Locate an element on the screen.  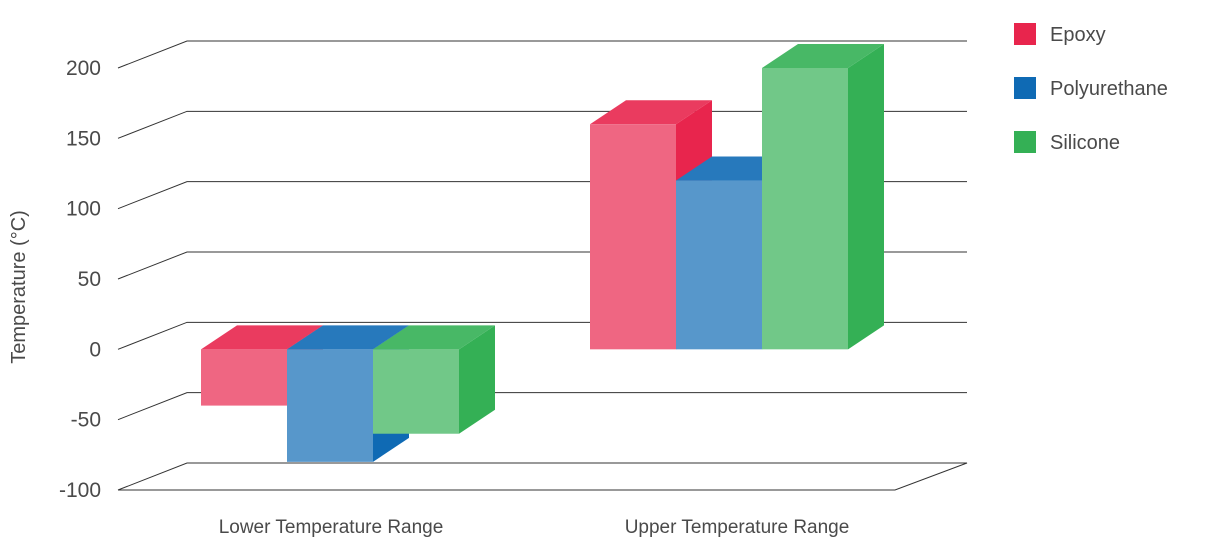
x-category-label: Lower Temperature Range is located at coordinates (331, 527).